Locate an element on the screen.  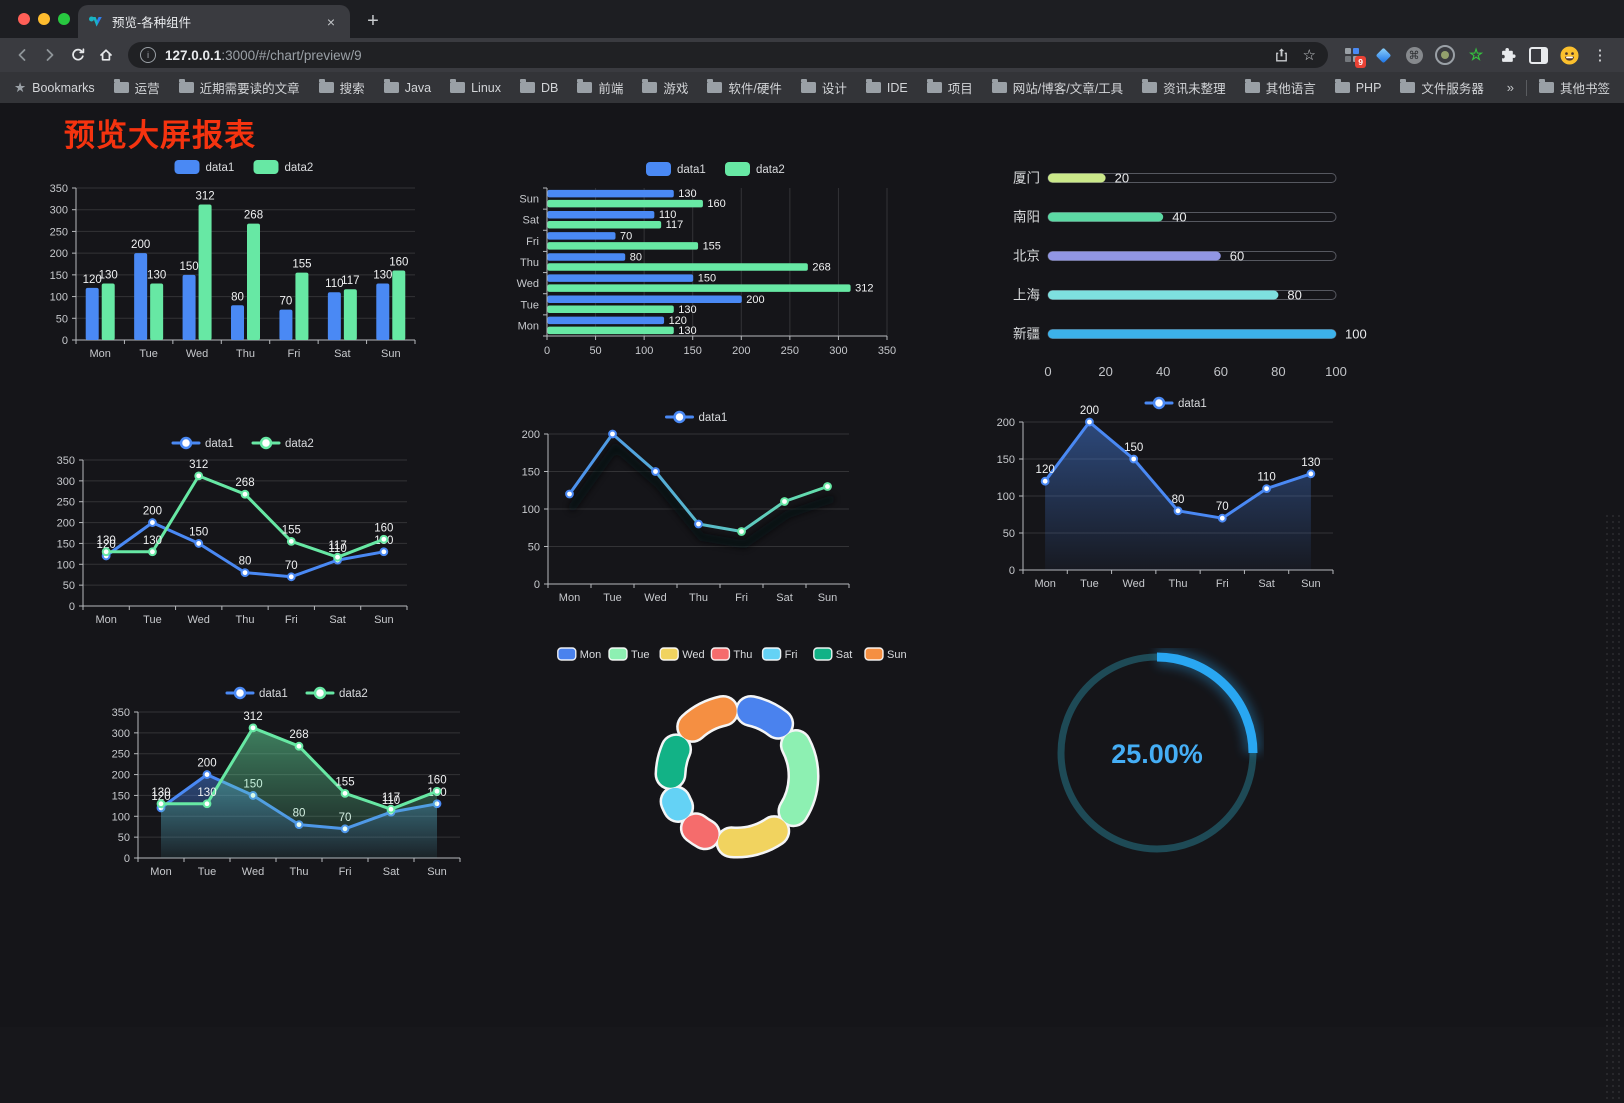
svg-text: 312 is located at coordinates (252, 717).